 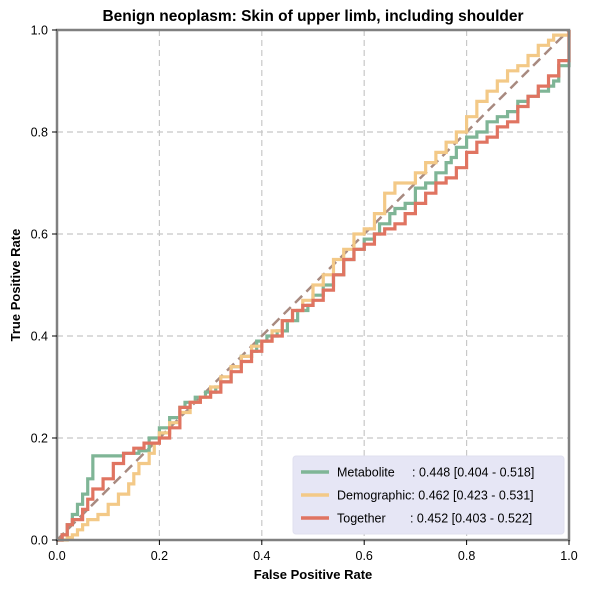 What do you see at coordinates (39, 133) in the screenshot?
I see `y-tick-label: 0.8` at bounding box center [39, 133].